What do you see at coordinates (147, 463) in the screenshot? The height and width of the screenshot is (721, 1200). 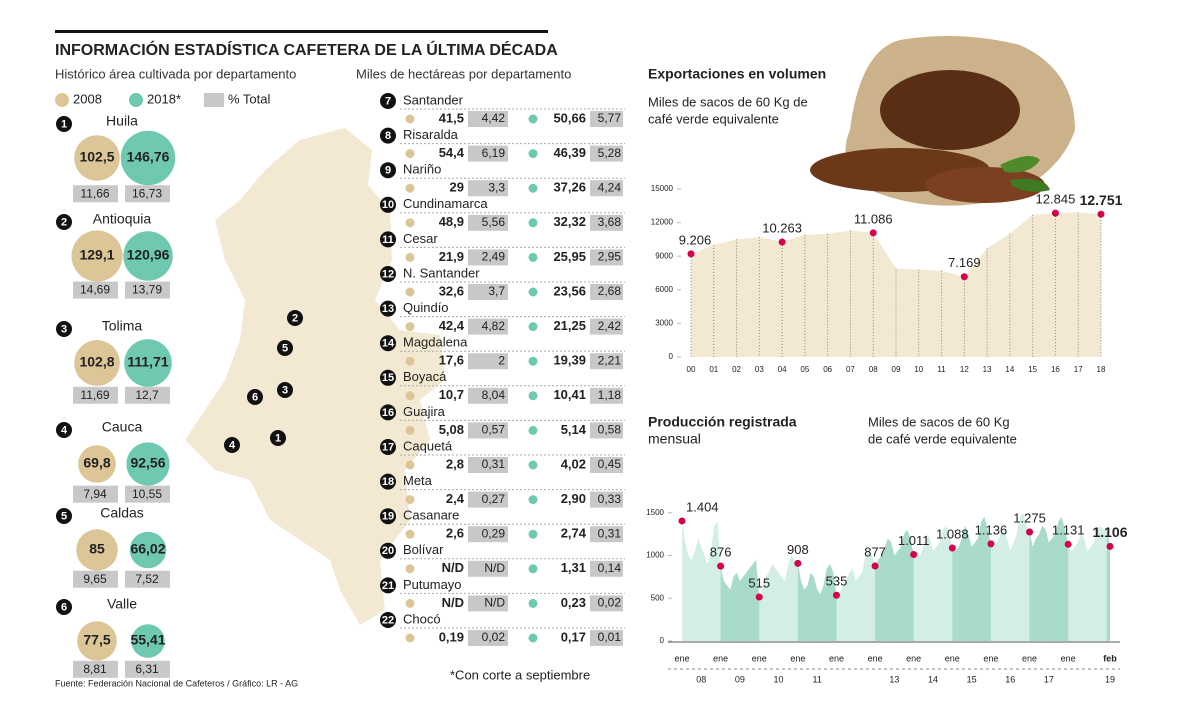 I see `value-2018: 92,56` at bounding box center [147, 463].